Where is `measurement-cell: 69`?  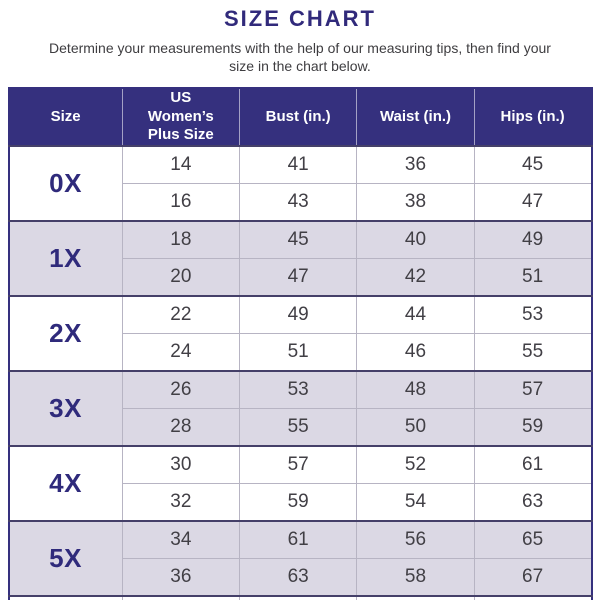
measurement-cell: 69 is located at coordinates (532, 597).